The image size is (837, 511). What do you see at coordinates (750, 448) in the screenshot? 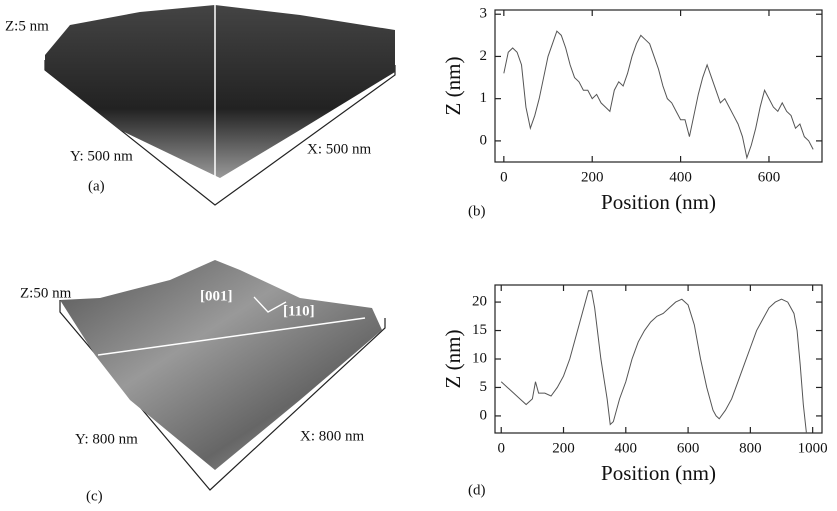
I see `x-tick-label: 800` at bounding box center [750, 448].